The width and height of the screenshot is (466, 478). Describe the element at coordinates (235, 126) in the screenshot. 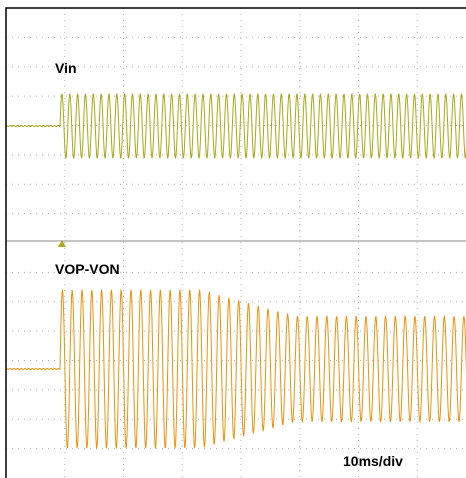

I see `vin-trace` at that location.